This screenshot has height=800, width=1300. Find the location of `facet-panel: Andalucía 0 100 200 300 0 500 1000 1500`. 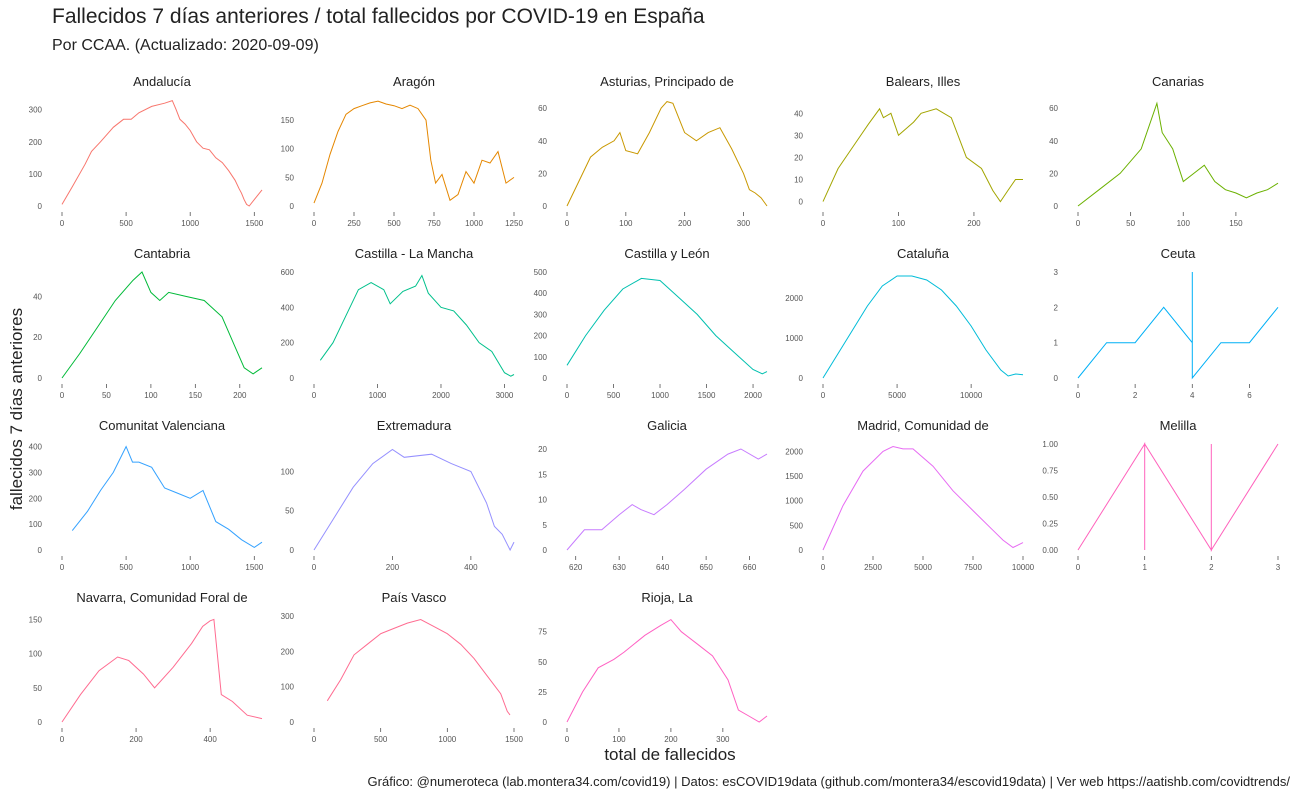

facet-panel: Andalucía 0 100 200 300 0 500 1000 1500 is located at coordinates (146, 151).